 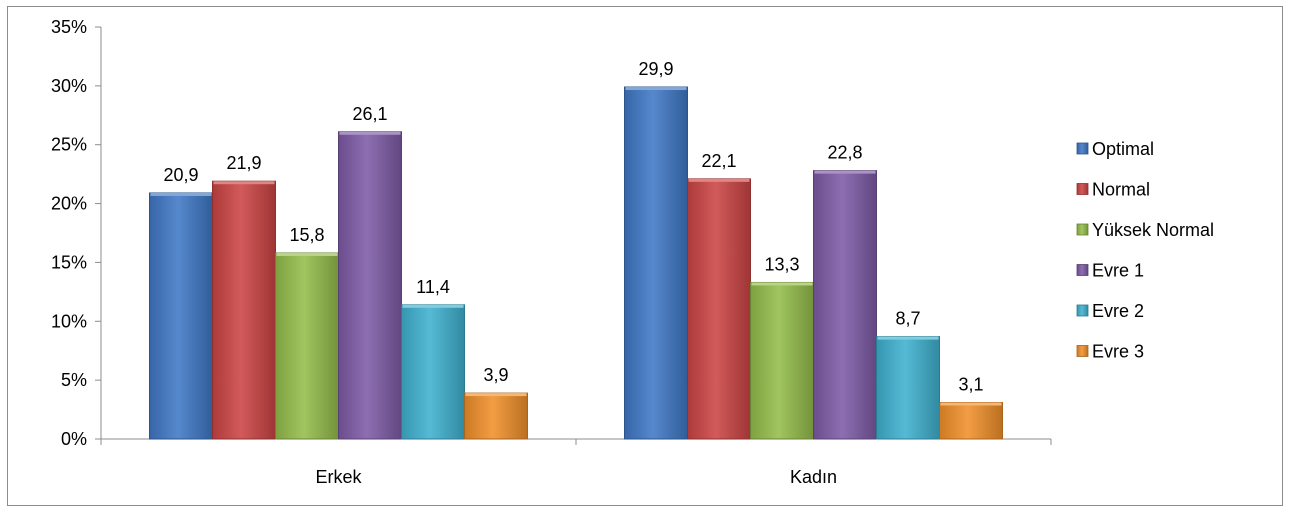 I want to click on legend-label: Optimal, so click(x=1123, y=149).